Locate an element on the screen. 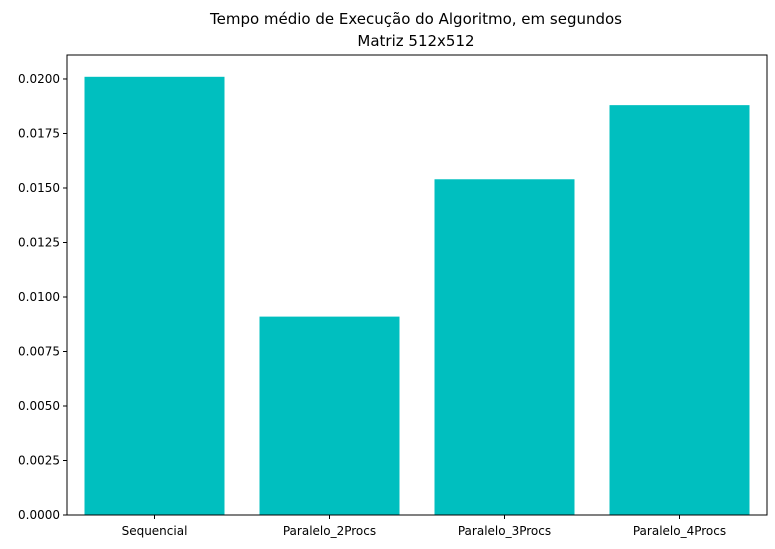  bar-paralelo-2procs is located at coordinates (329, 415).